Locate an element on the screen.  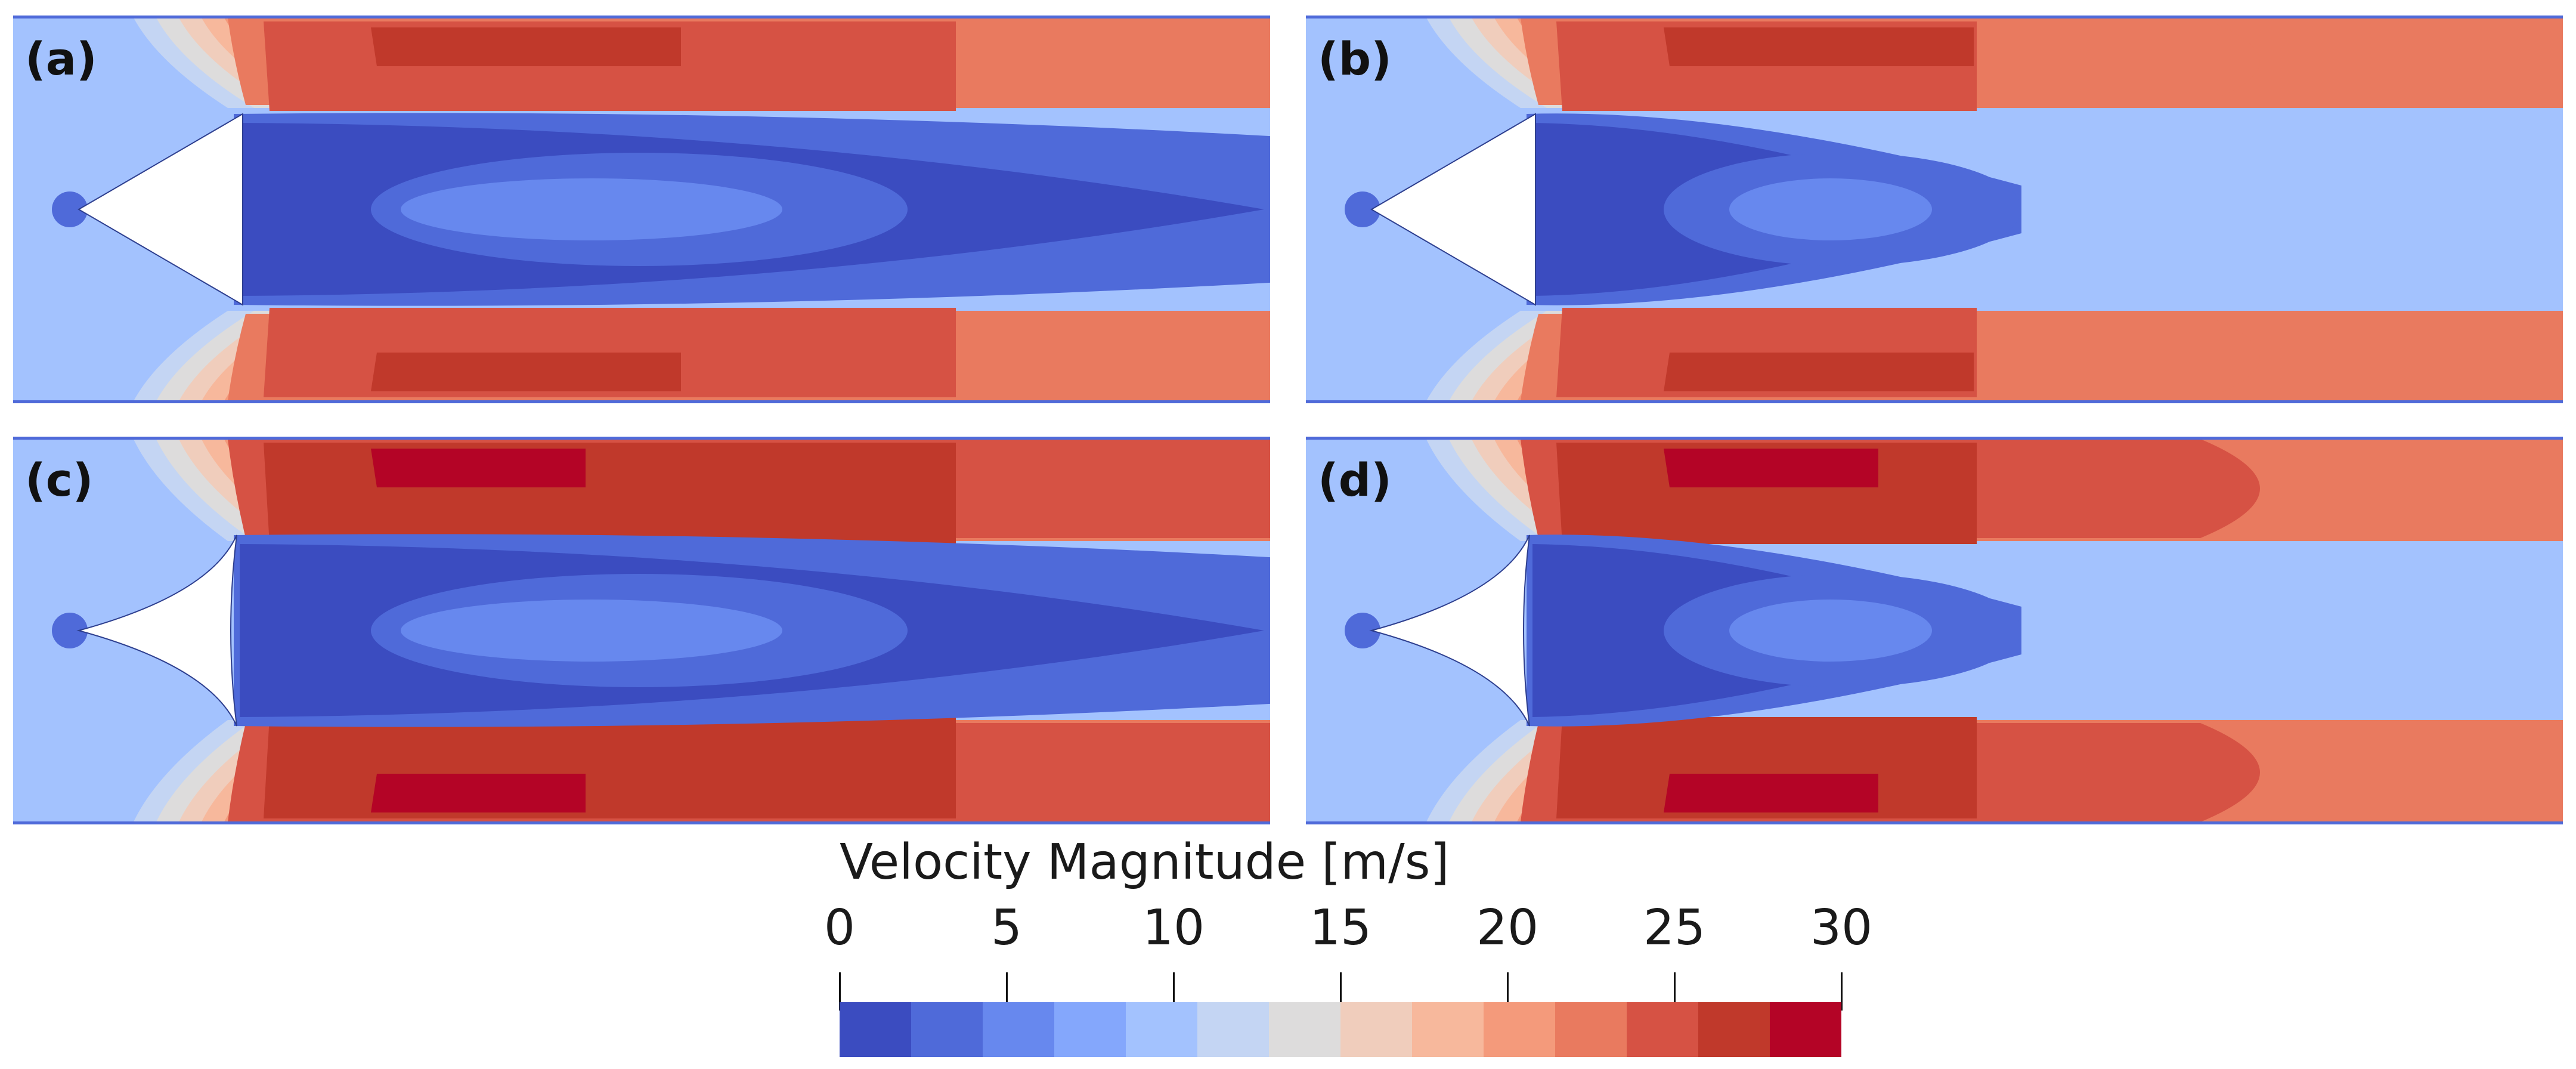
colorbar-title: Velocity Magnitude [m/s] is located at coordinates (1145, 863).